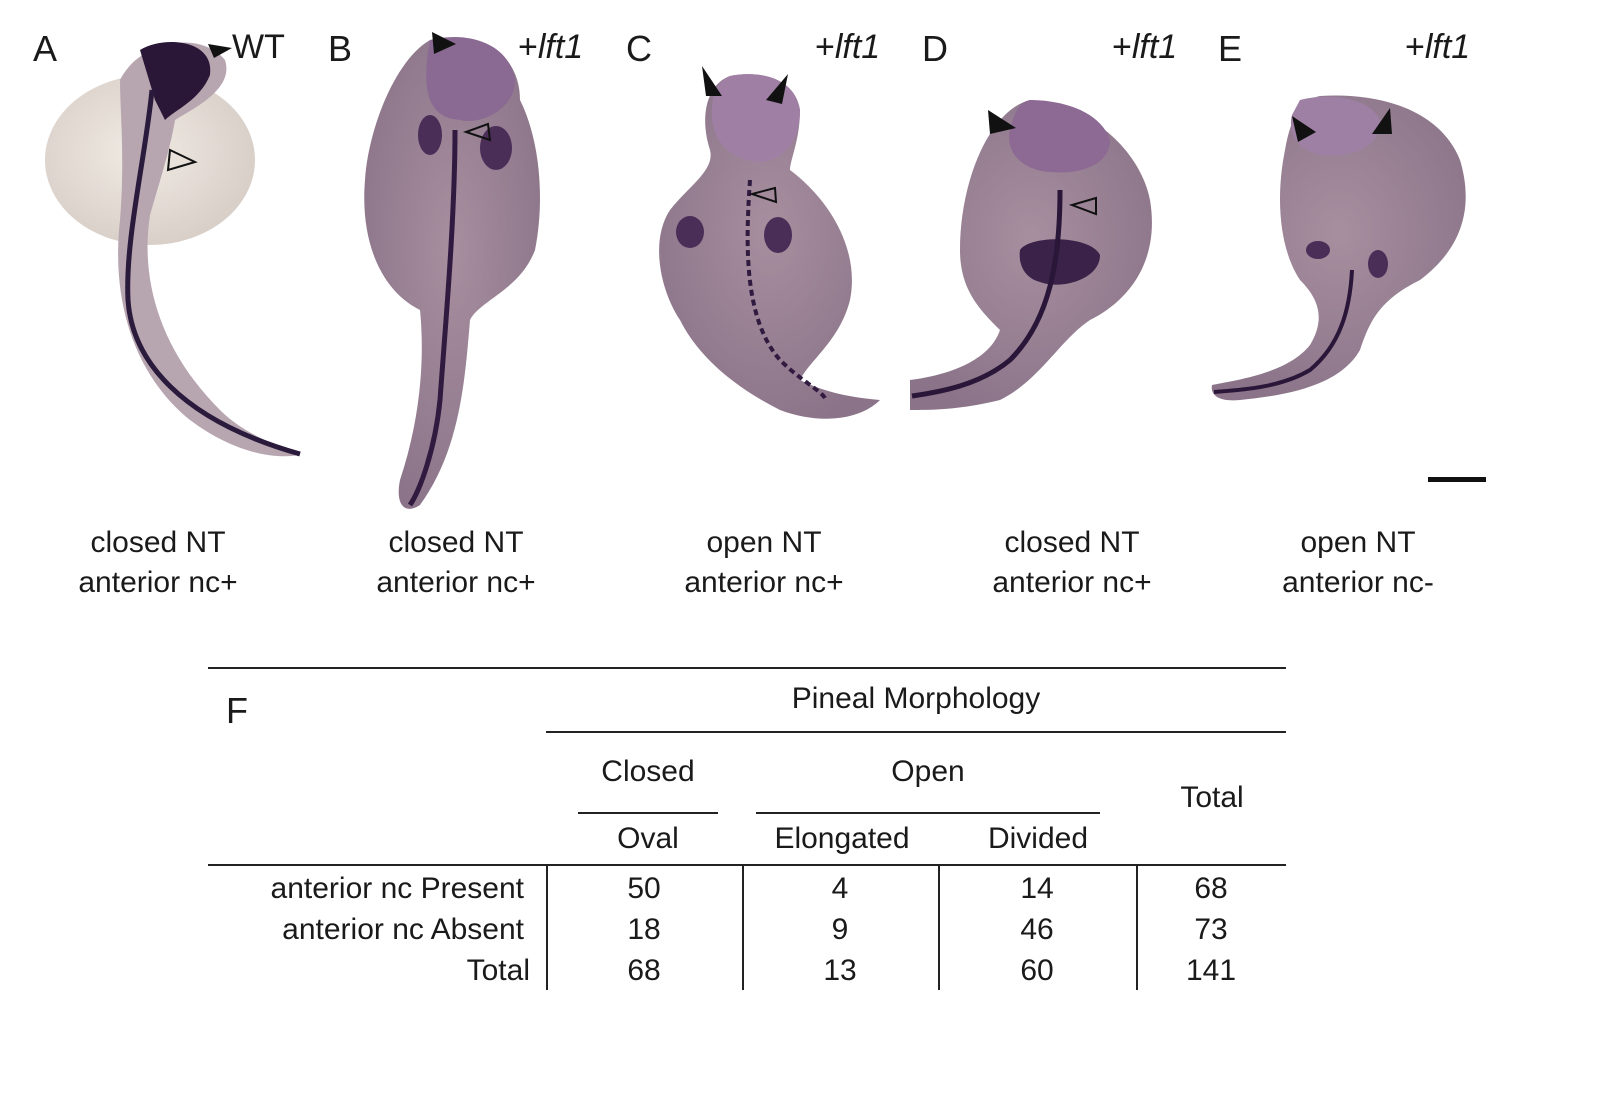 Image resolution: width=1621 pixels, height=1105 pixels. What do you see at coordinates (452, 270) in the screenshot?
I see `embryo-b` at bounding box center [452, 270].